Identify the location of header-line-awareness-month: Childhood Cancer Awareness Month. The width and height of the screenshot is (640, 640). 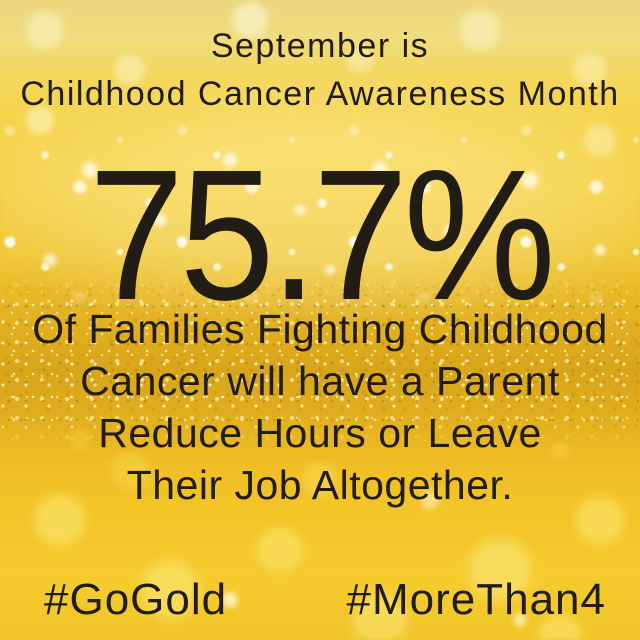
(320, 94).